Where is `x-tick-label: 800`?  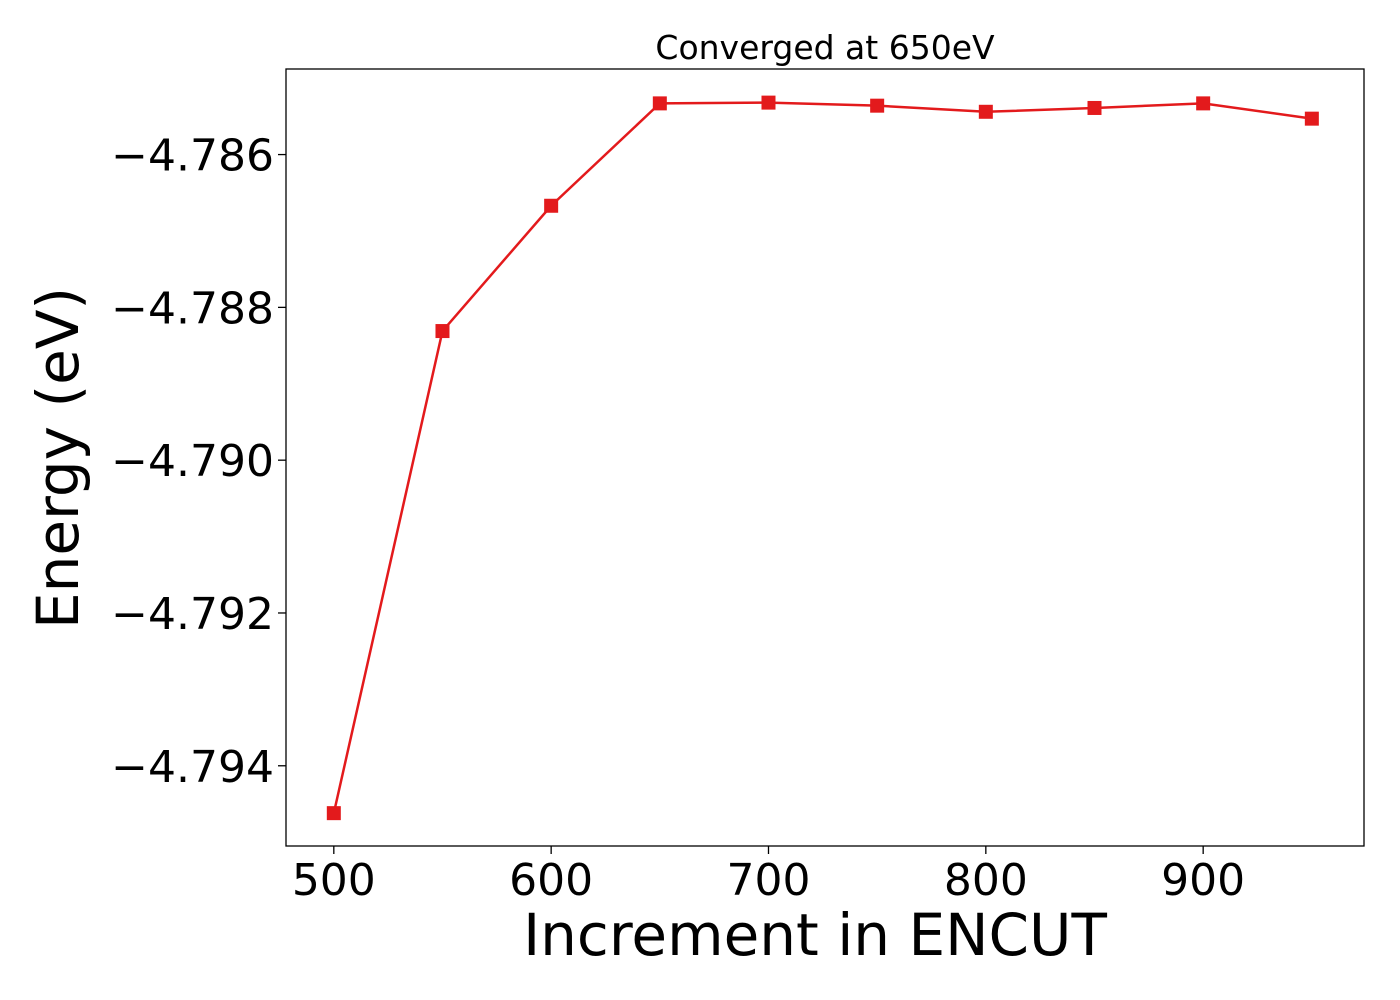 x-tick-label: 800 is located at coordinates (986, 880).